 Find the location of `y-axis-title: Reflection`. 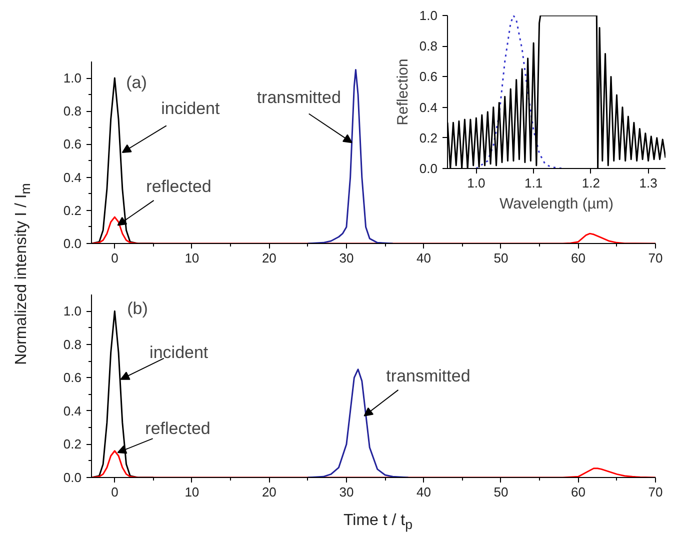

y-axis-title: Reflection is located at coordinates (403, 92).